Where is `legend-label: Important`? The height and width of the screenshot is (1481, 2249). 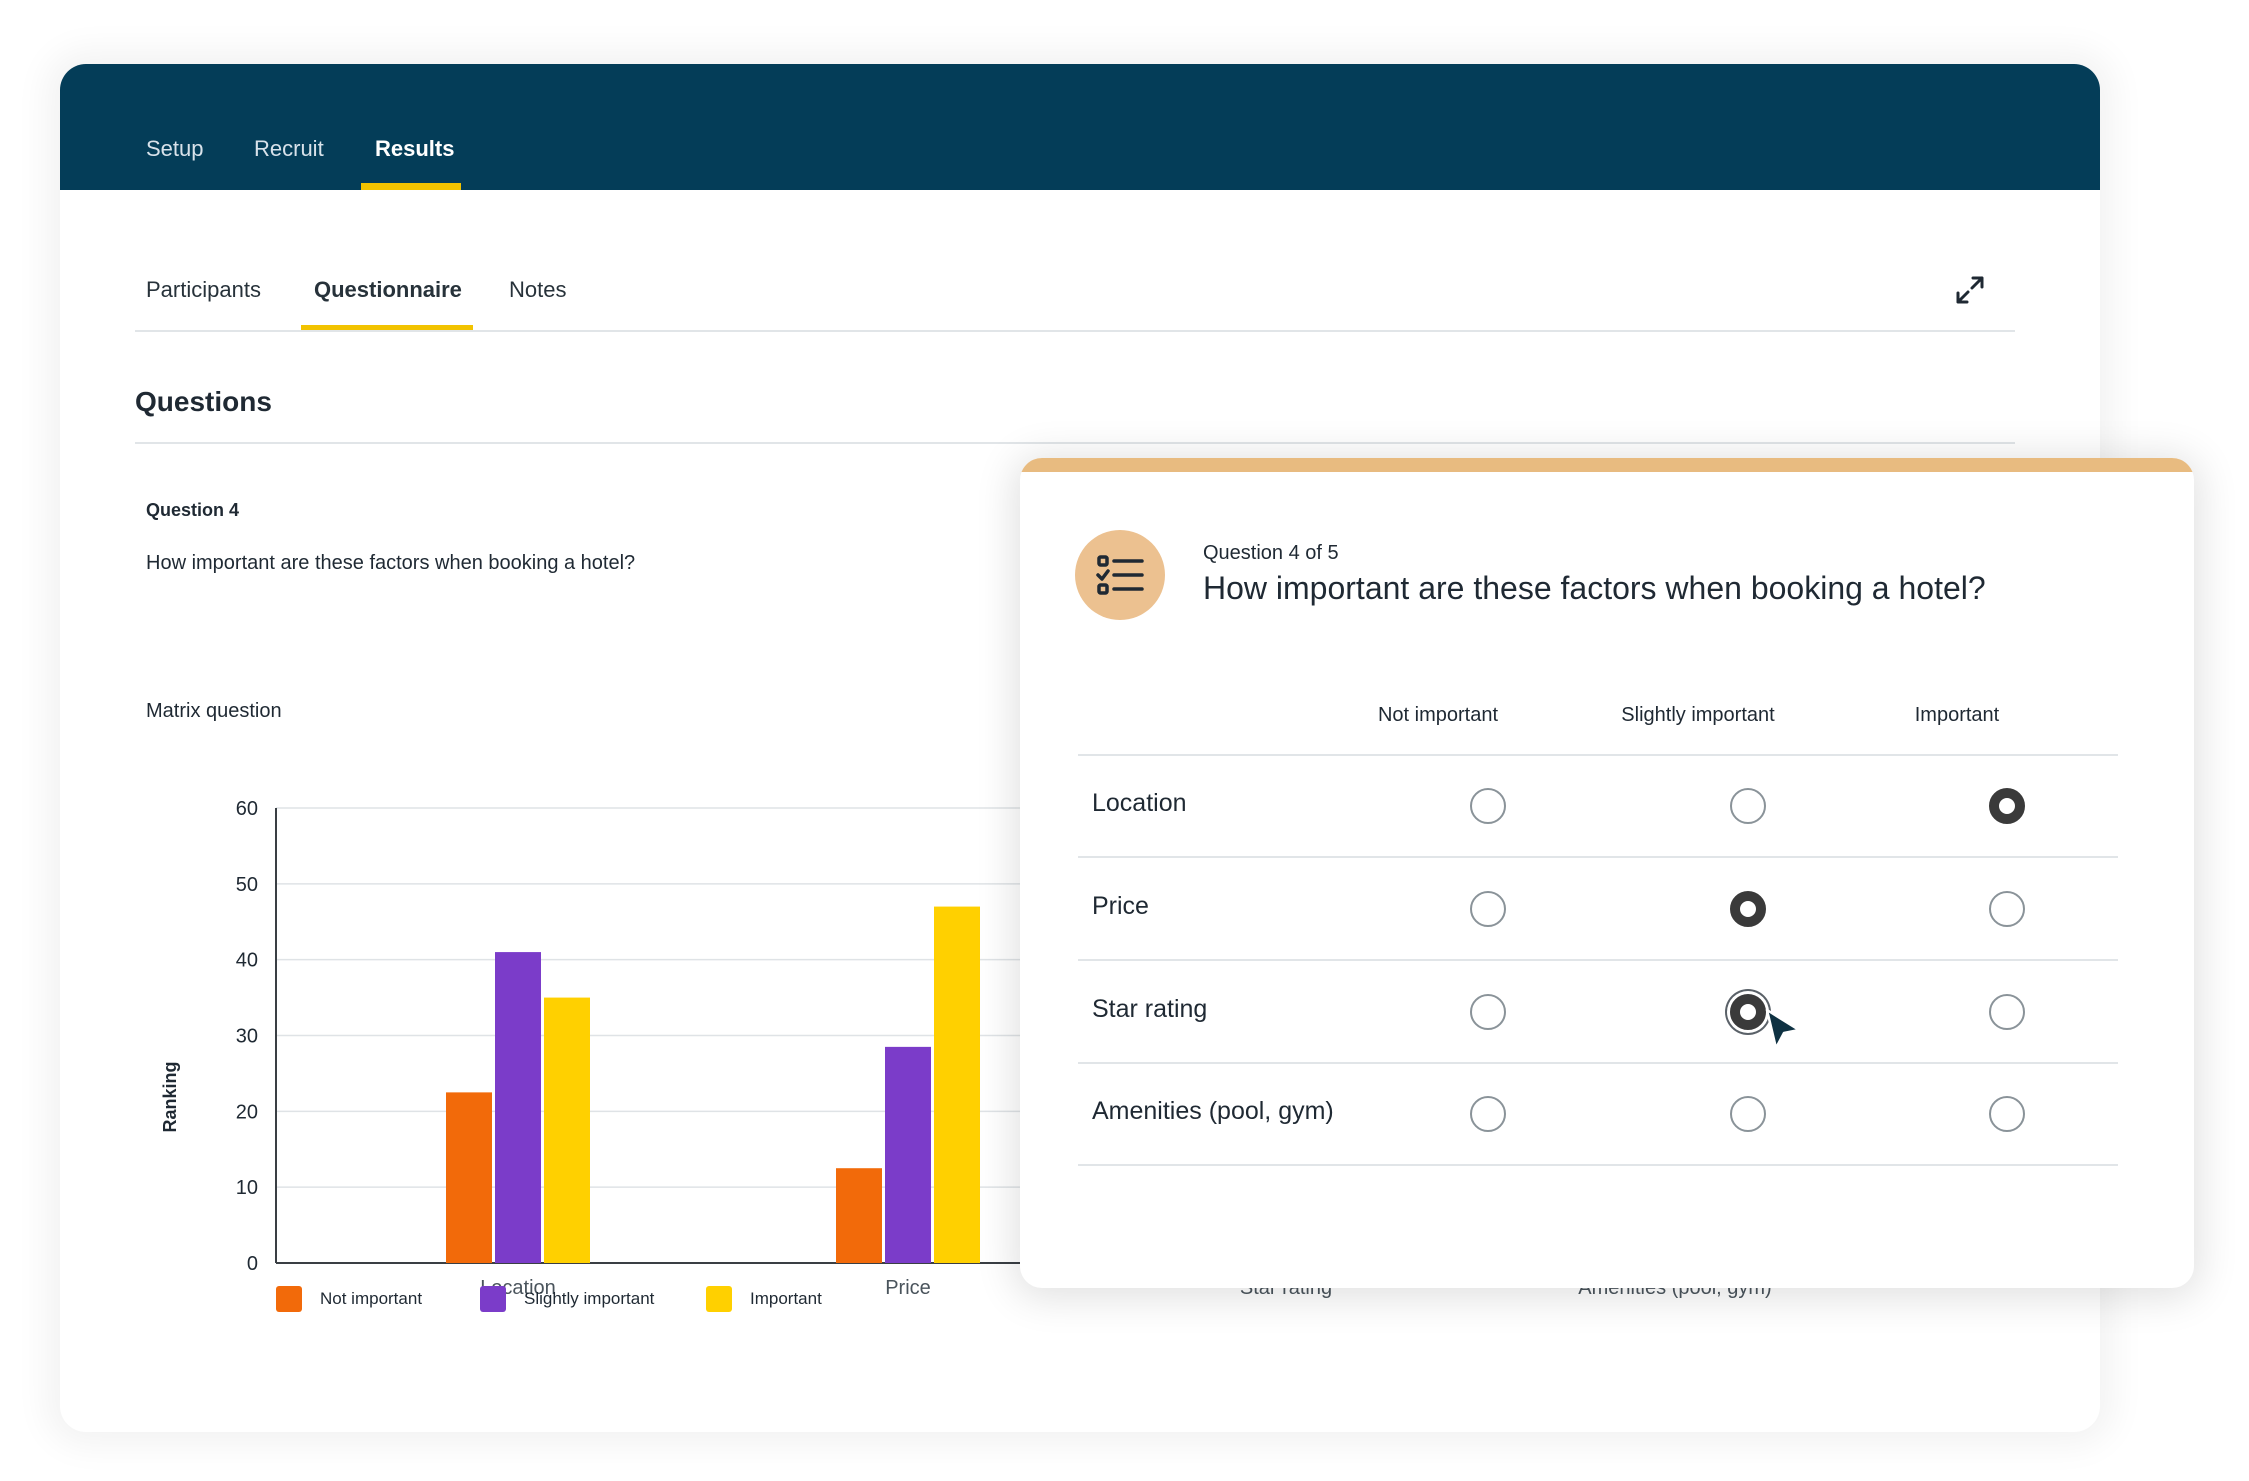
legend-label: Important is located at coordinates (786, 1298).